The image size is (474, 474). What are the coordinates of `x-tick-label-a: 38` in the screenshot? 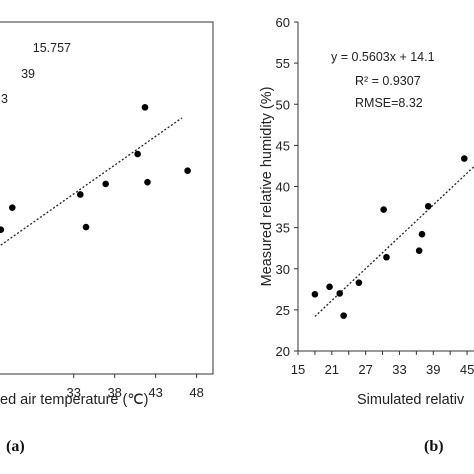 It's located at (114, 392).